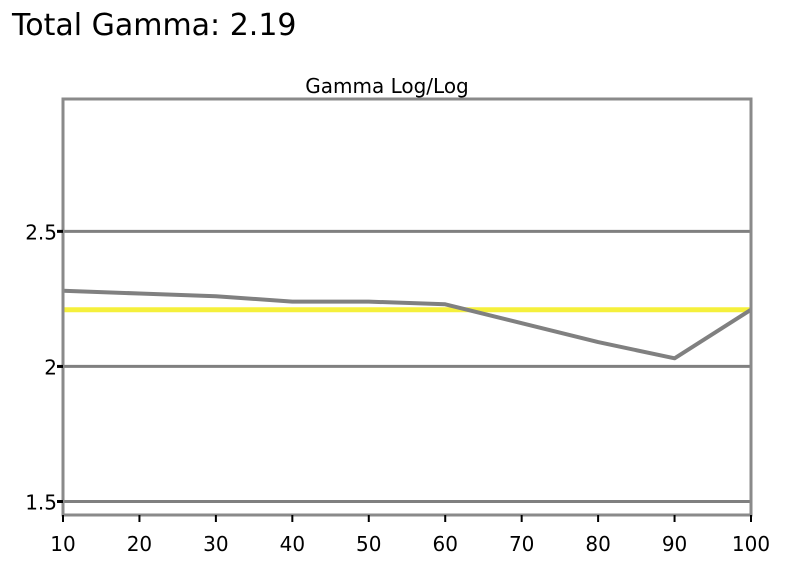 Image resolution: width=792 pixels, height=569 pixels. I want to click on x-tick-label: 30, so click(215, 544).